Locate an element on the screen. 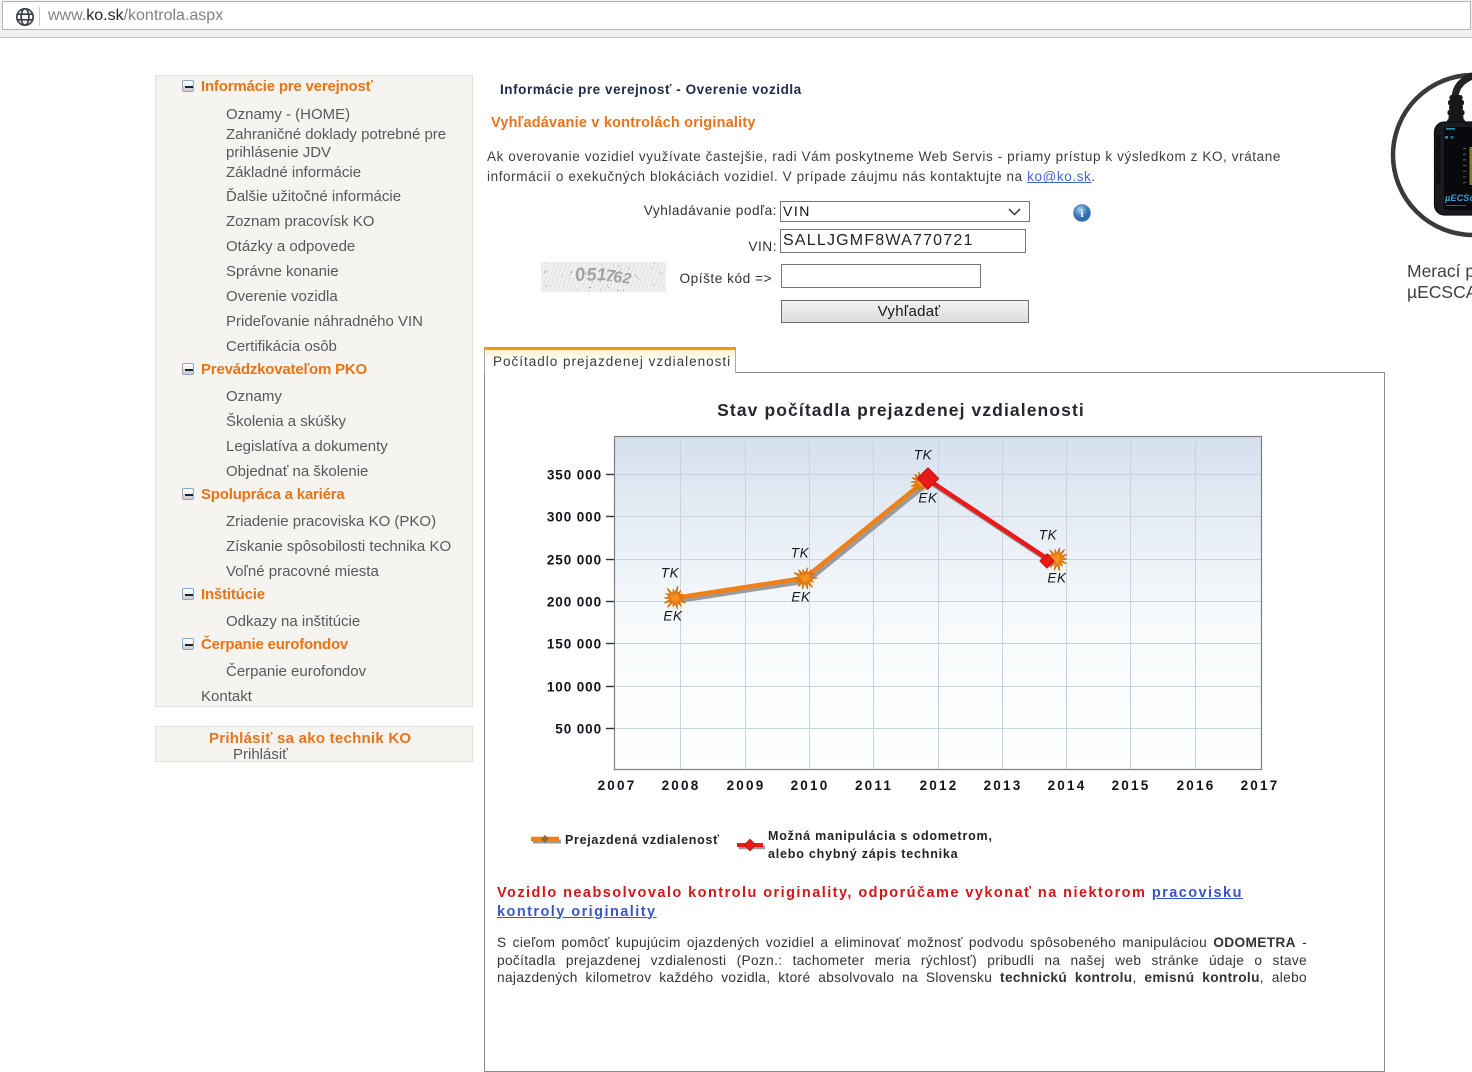 This screenshot has width=1472, height=1072. svg-text: alebo chybný zápis technika is located at coordinates (863, 854).